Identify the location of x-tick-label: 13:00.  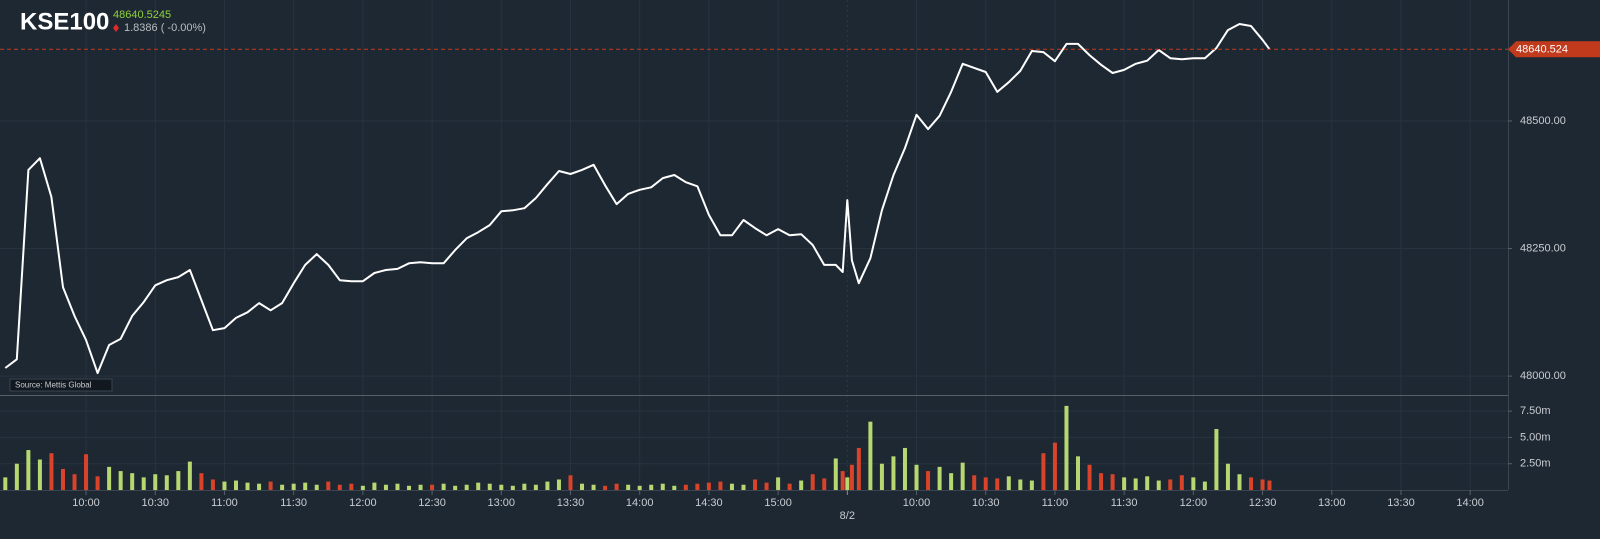
(502, 503).